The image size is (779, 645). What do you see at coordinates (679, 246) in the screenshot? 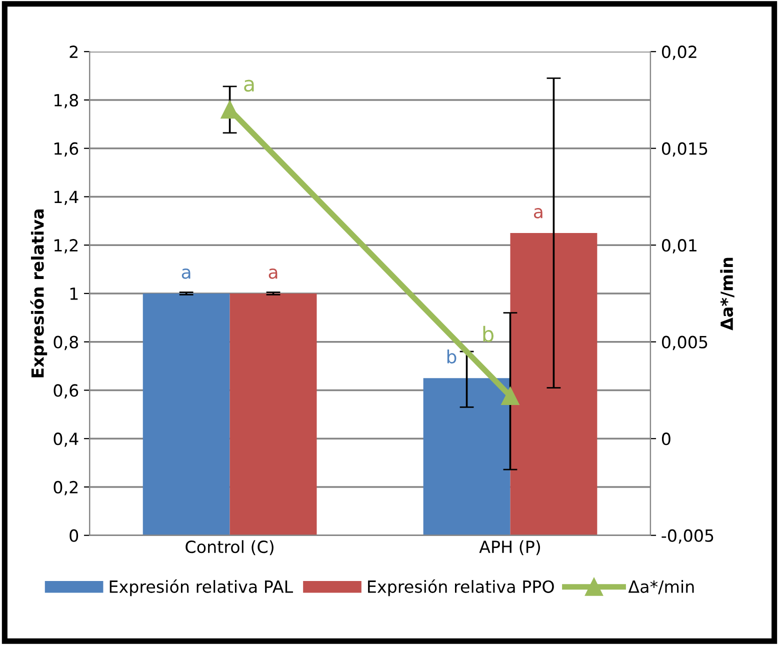
I see `y2-tick-label: 0,01` at bounding box center [679, 246].